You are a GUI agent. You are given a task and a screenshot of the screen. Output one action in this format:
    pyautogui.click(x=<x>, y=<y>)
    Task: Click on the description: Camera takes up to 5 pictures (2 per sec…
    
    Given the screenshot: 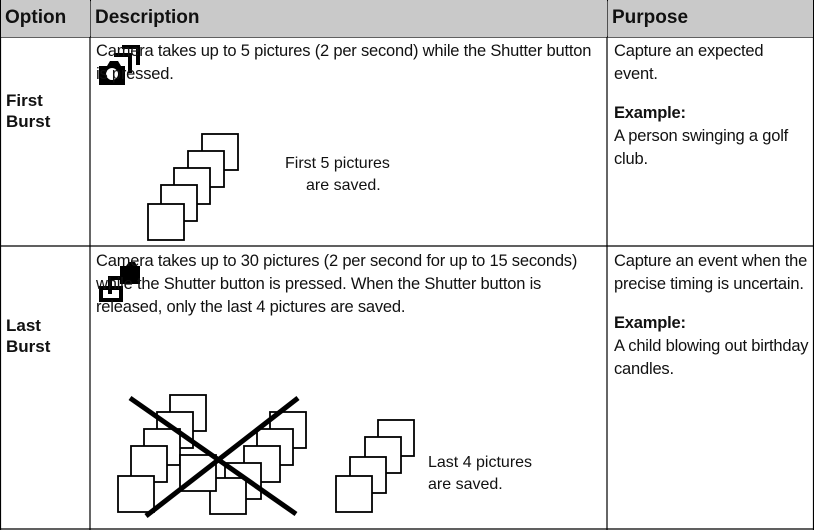 What is the action you would take?
    pyautogui.click(x=344, y=62)
    